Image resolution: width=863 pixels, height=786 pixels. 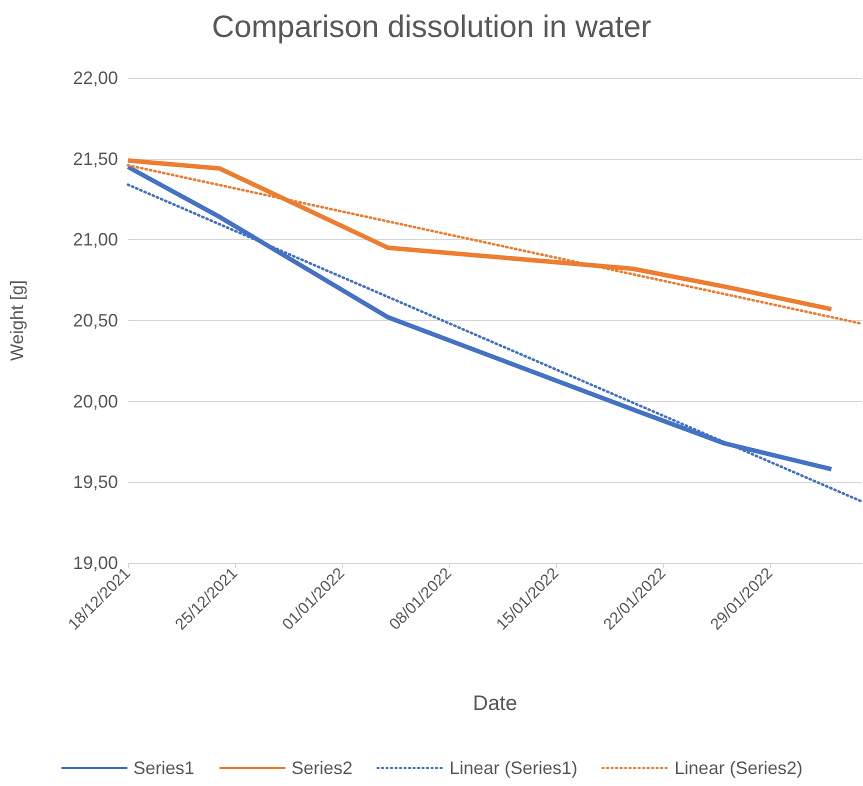 I want to click on y-tick-label: 19,50, so click(x=95, y=482).